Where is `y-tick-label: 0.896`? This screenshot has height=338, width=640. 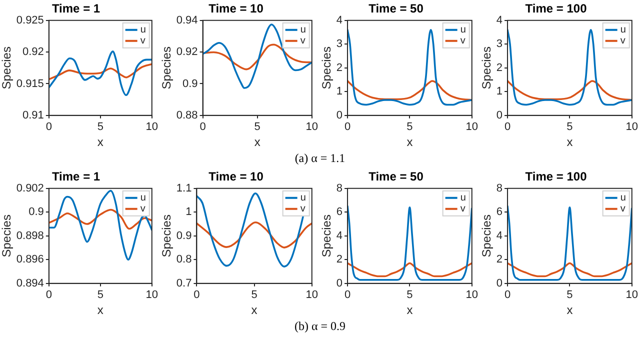 y-tick-label: 0.896 is located at coordinates (30, 260).